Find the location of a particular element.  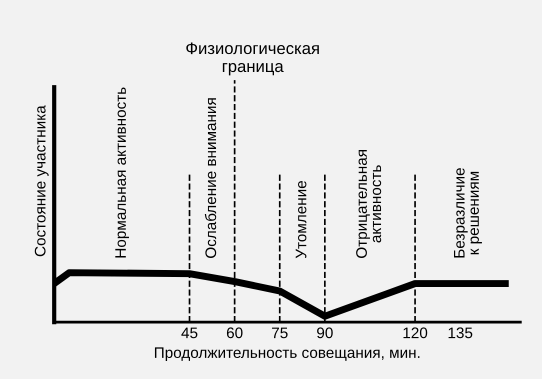

x-tick-label: 75 is located at coordinates (280, 333).